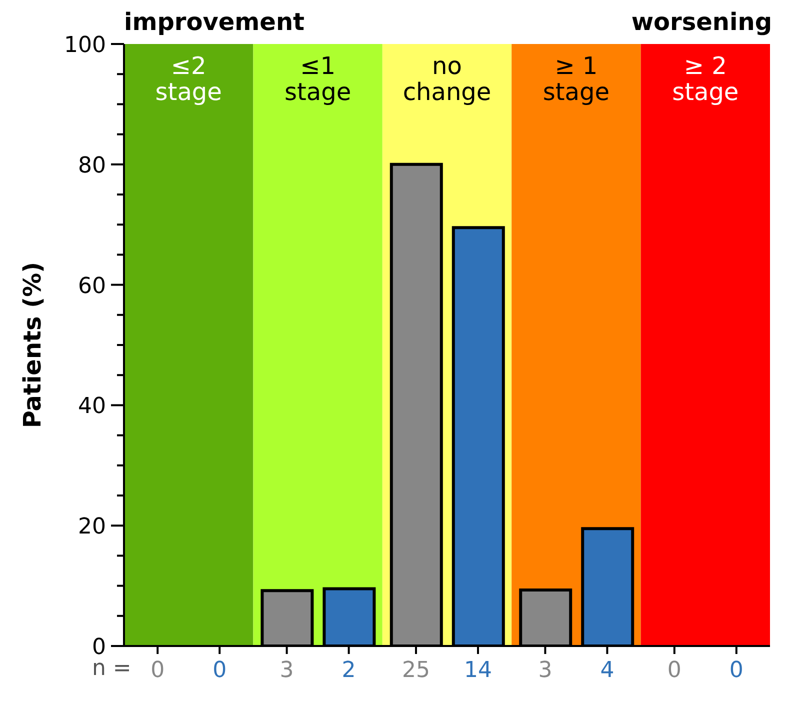 The image size is (800, 707). What do you see at coordinates (607, 670) in the screenshot?
I see `text: 4` at bounding box center [607, 670].